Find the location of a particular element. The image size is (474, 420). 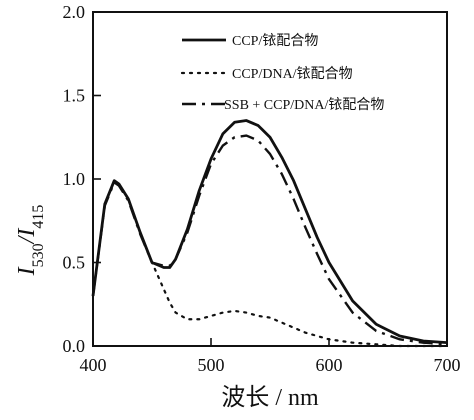

x-tick-label: 500 is located at coordinates (211, 365).